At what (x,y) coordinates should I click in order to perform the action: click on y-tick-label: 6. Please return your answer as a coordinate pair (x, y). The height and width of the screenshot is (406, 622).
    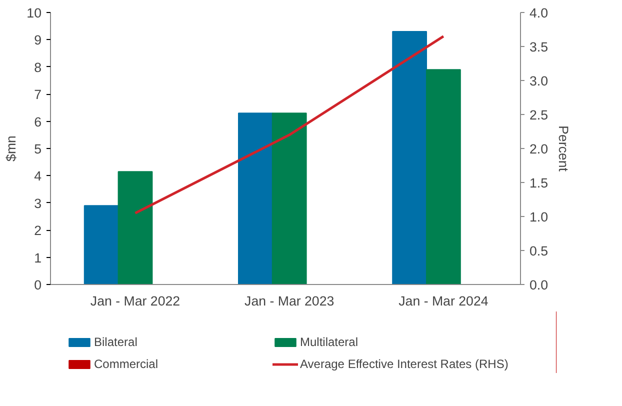
    Looking at the image, I should click on (38, 122).